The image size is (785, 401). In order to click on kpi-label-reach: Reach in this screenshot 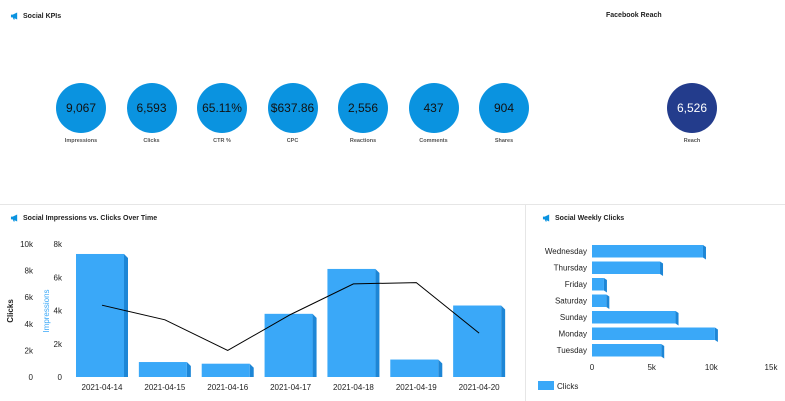, I will do `click(692, 141)`.